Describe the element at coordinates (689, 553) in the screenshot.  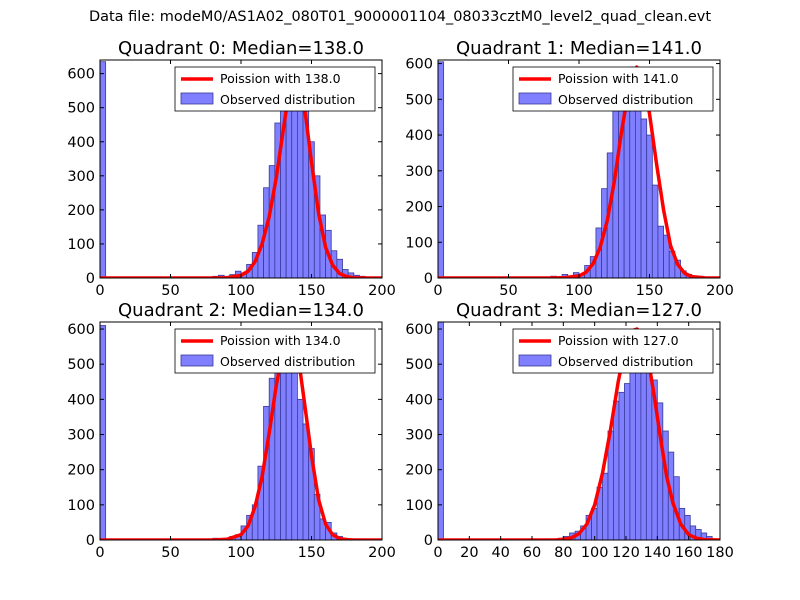
I see `x-tick-label: 160` at that location.